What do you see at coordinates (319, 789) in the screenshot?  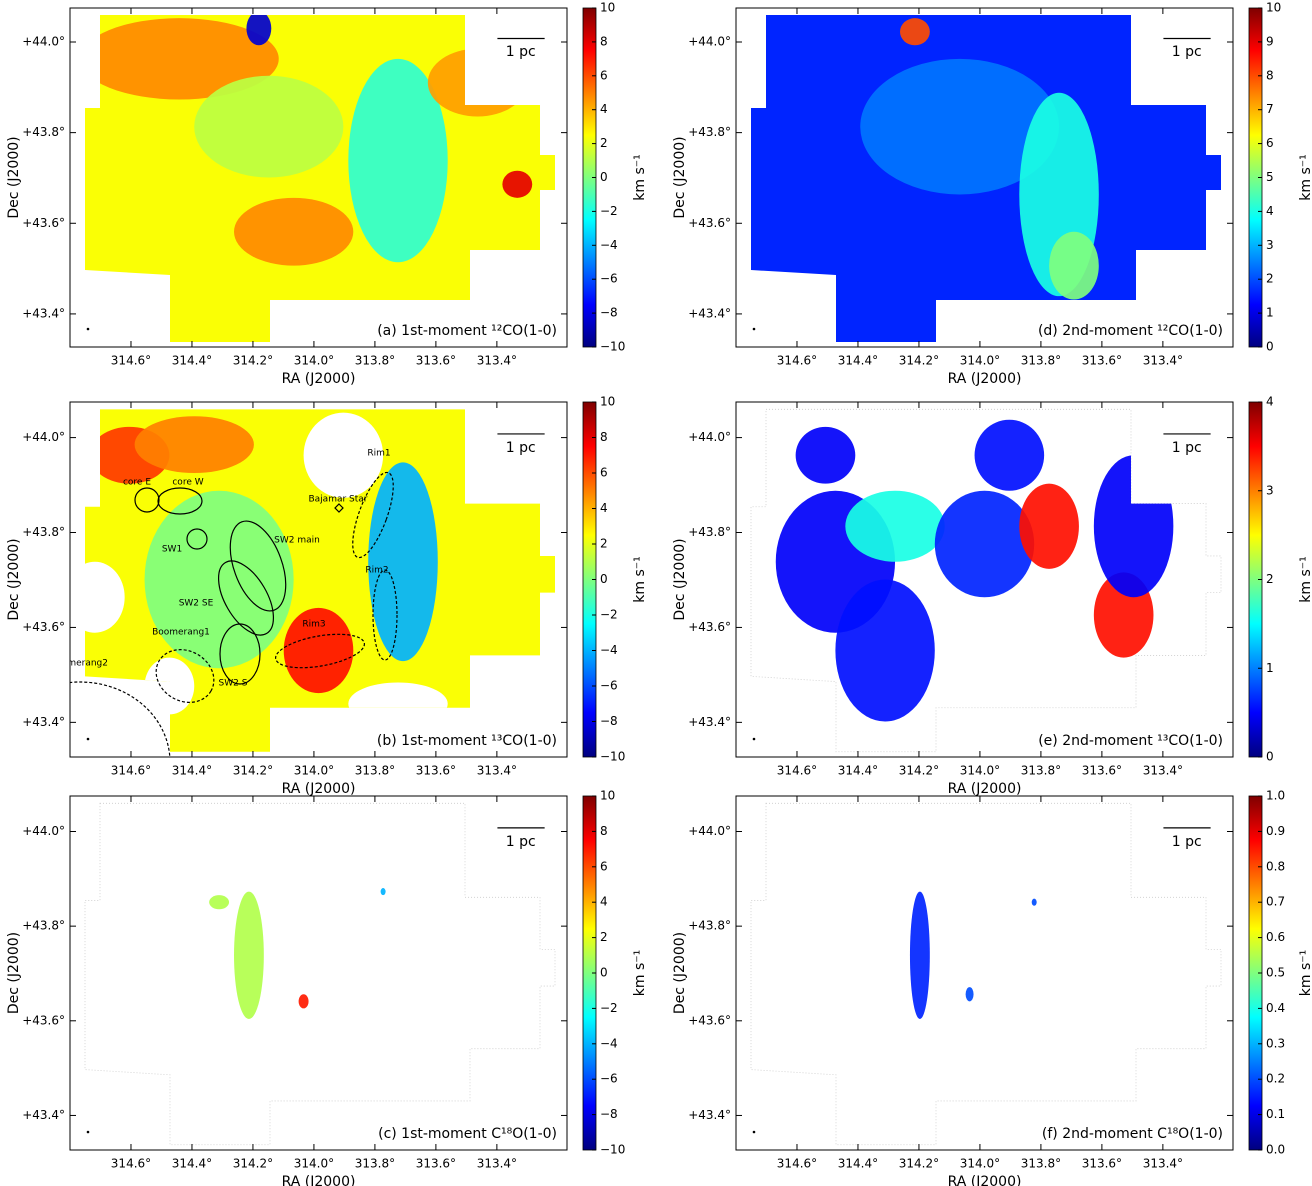 I see `x-axis-label: RA (J2000)` at bounding box center [319, 789].